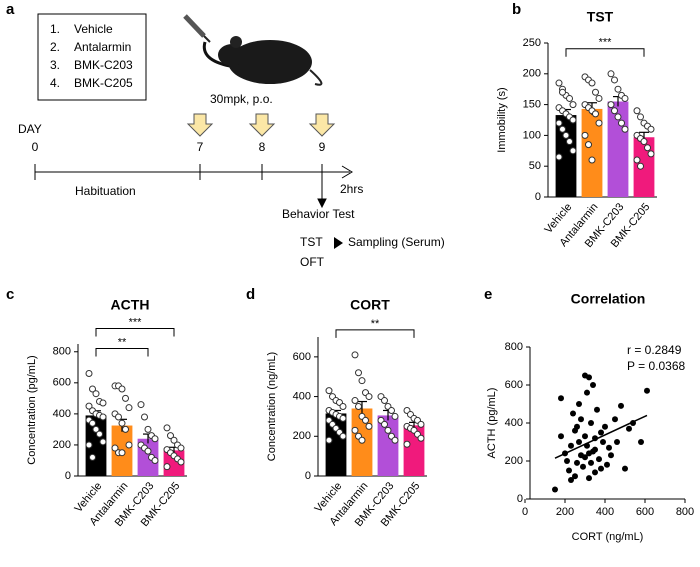  What do you see at coordinates (102, 47) in the screenshot?
I see `treatment-name: Antalarmin` at bounding box center [102, 47].